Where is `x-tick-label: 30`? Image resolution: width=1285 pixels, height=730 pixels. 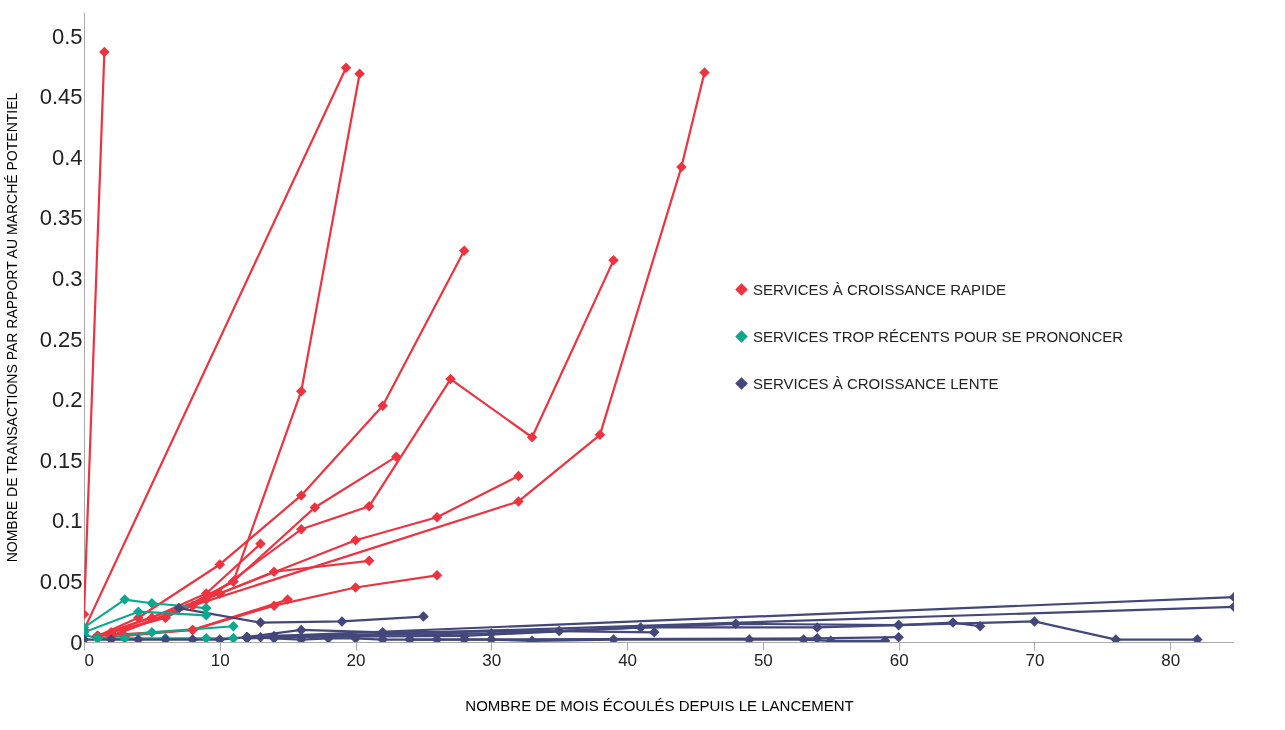
x-tick-label: 30 is located at coordinates (492, 660).